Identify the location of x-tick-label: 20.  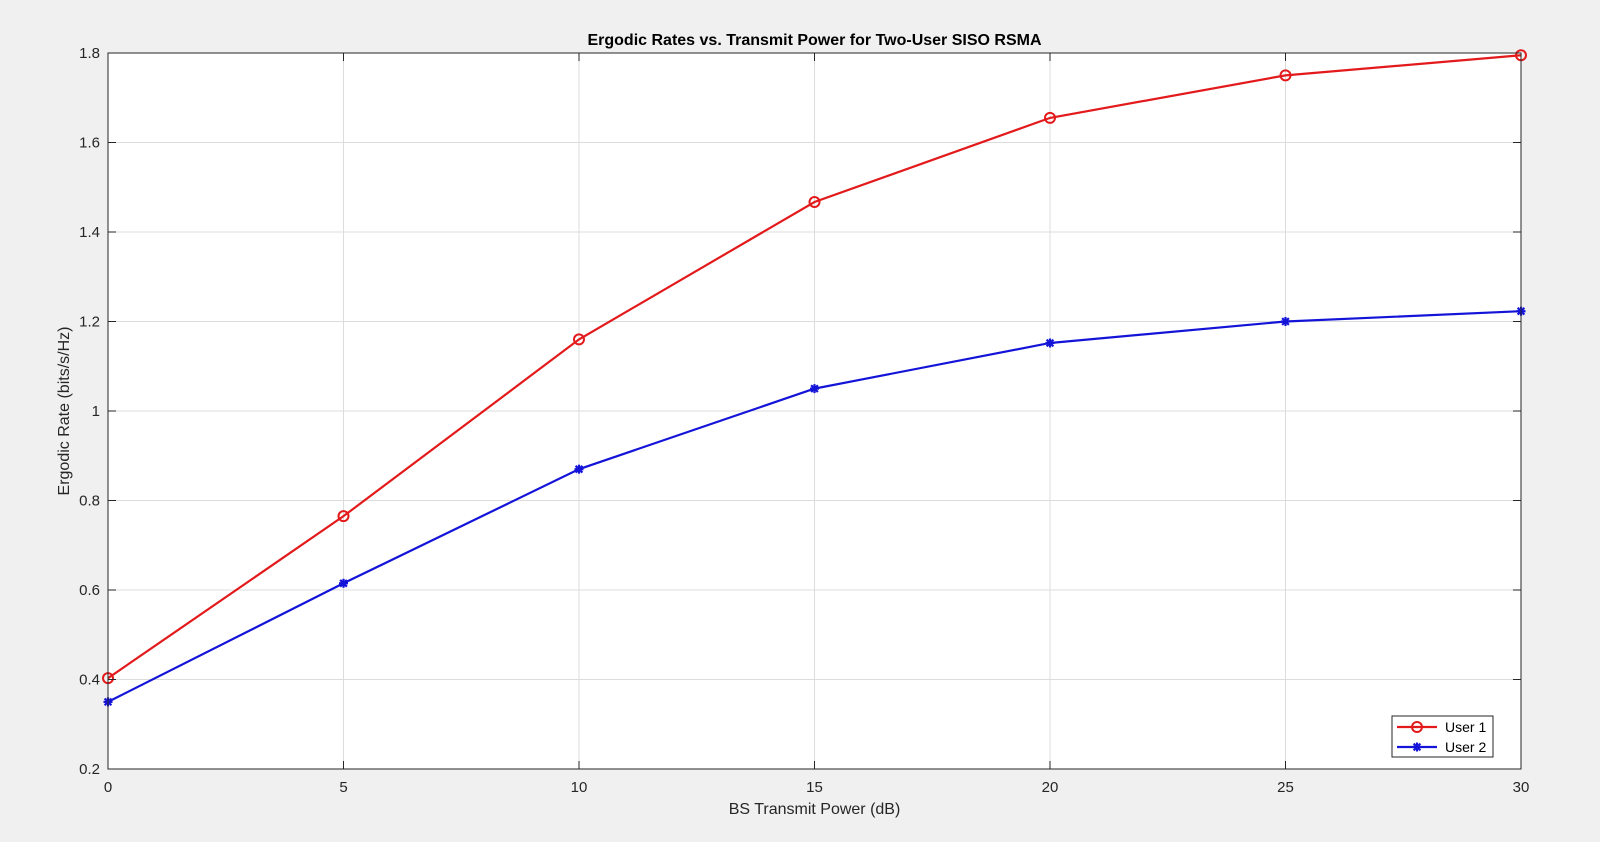
(1050, 787).